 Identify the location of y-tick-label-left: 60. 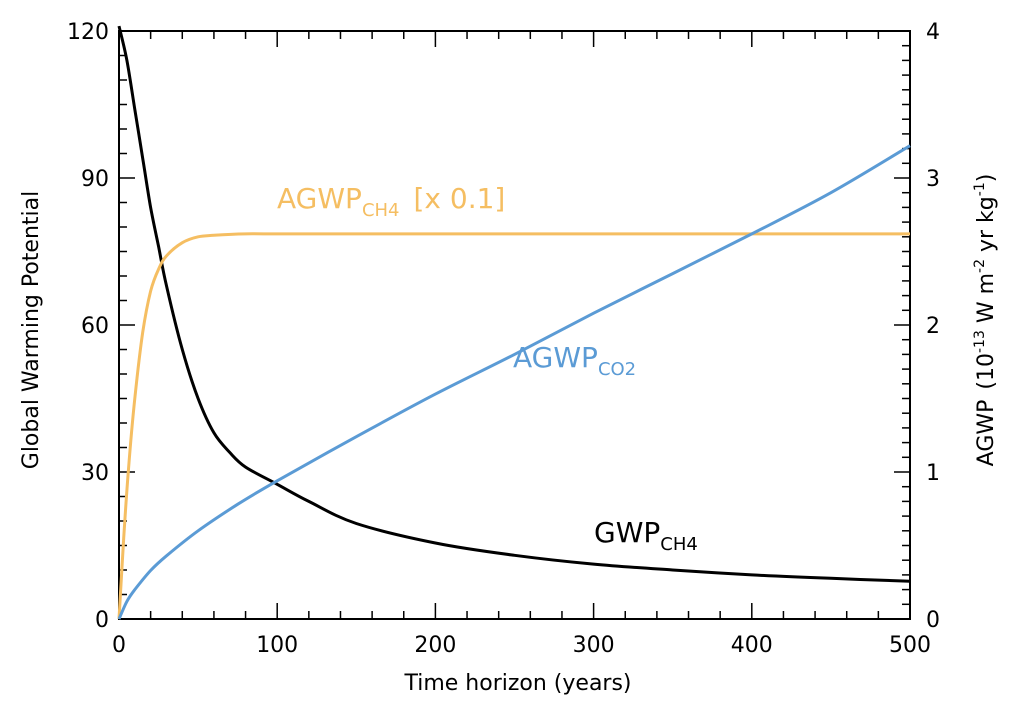
(95, 326).